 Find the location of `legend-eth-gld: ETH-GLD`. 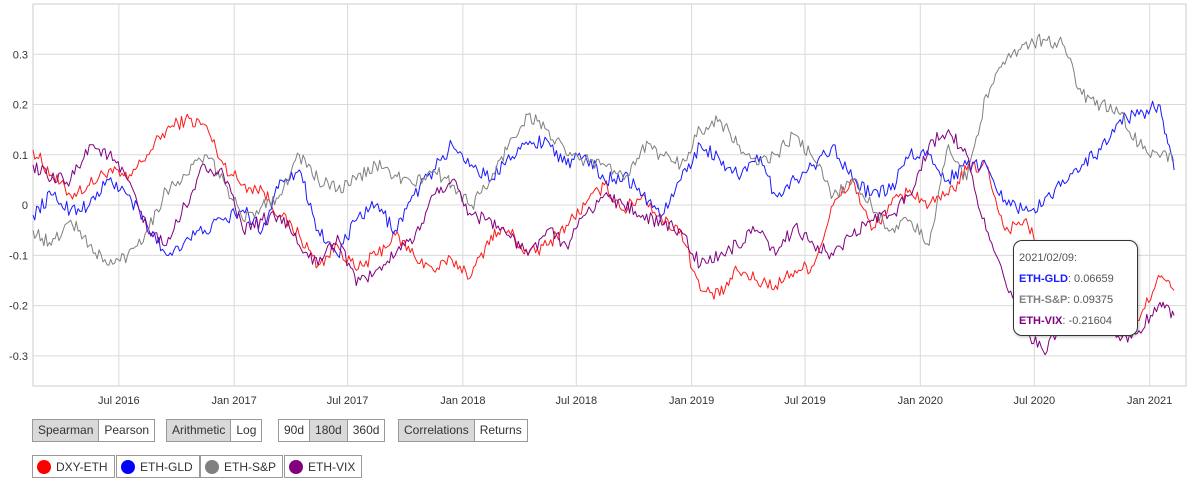

legend-eth-gld: ETH-GLD is located at coordinates (158, 466).